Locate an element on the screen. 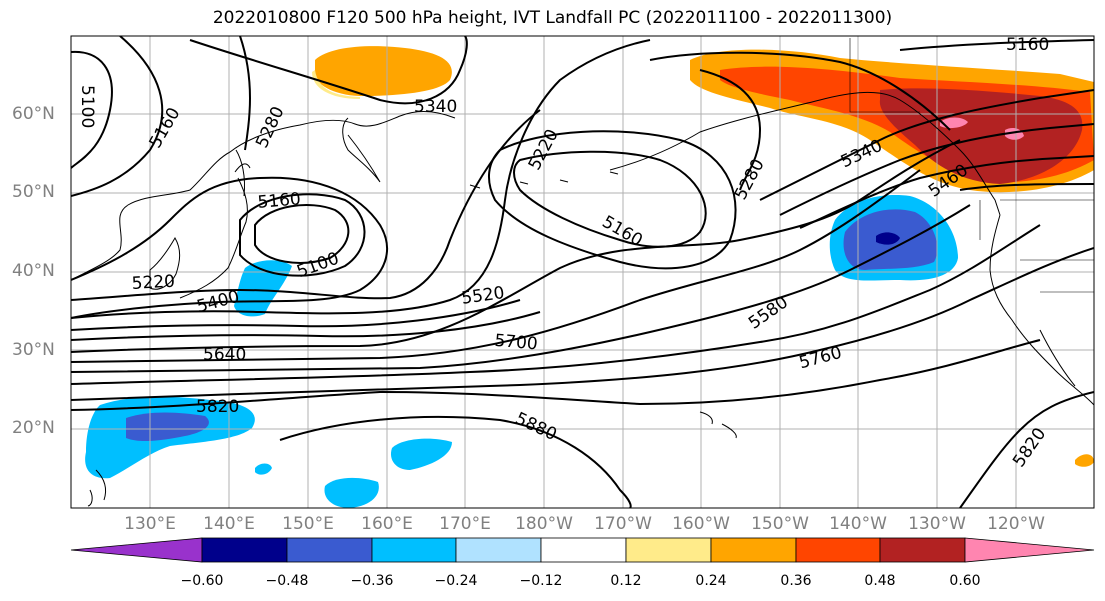  contour-5280-north is located at coordinates (245, 93).